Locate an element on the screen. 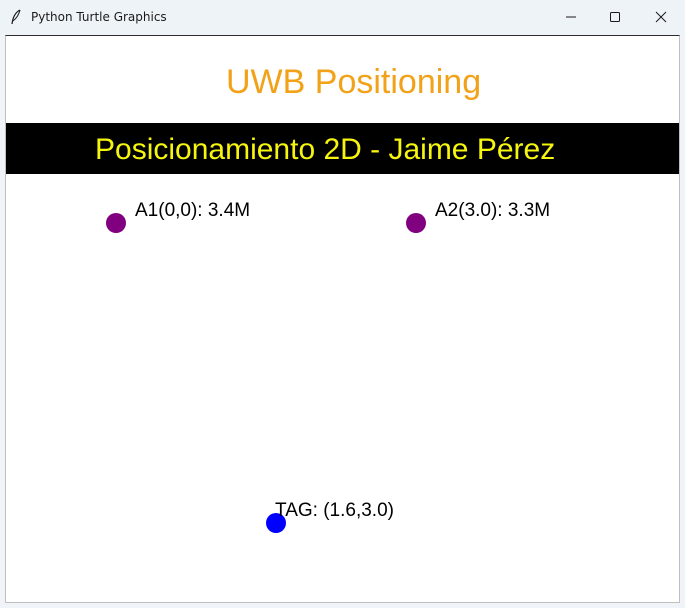 This screenshot has width=685, height=608. tag-label: TAG: (1.6,3.0) is located at coordinates (334, 510).